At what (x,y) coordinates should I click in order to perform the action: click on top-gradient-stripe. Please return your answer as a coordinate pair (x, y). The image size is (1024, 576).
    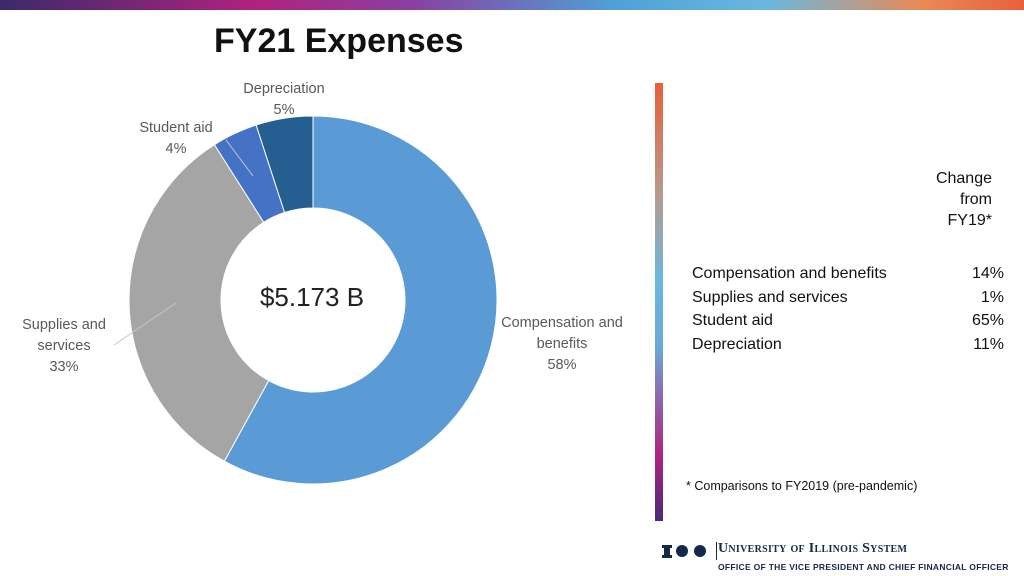
    Looking at the image, I should click on (512, 5).